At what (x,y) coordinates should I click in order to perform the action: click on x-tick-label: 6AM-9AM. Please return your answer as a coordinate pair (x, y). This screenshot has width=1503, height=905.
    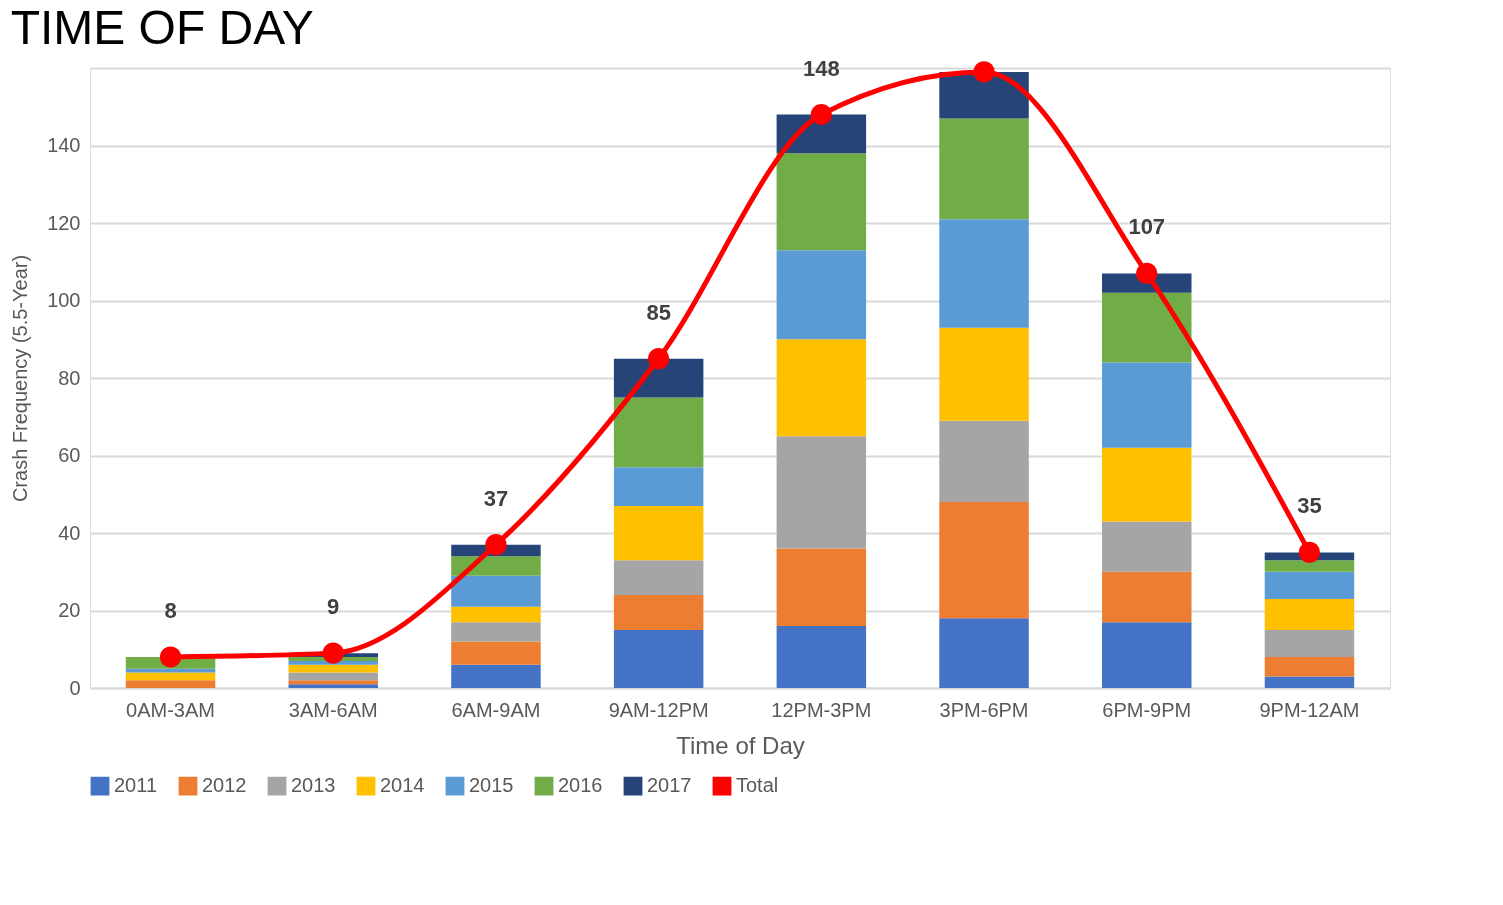
    Looking at the image, I should click on (496, 709).